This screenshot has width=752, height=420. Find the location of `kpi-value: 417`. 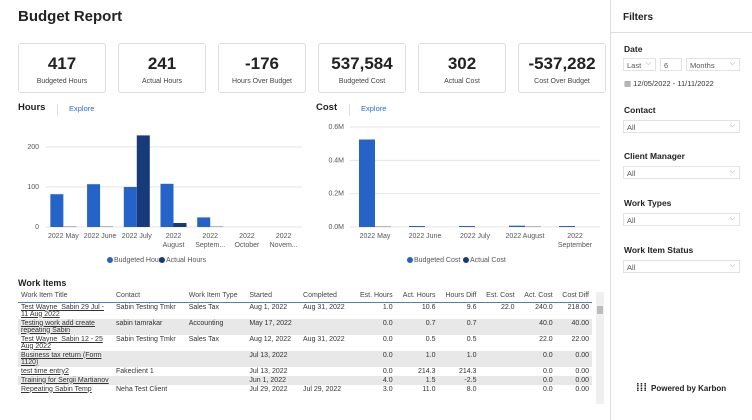

kpi-value: 417 is located at coordinates (62, 63).